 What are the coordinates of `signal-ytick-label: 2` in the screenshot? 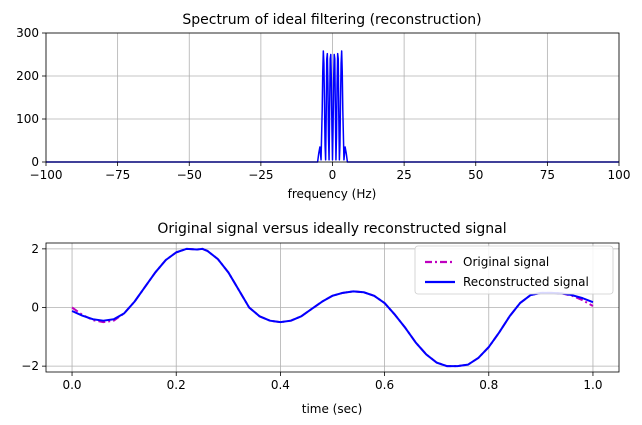 It's located at (35, 249).